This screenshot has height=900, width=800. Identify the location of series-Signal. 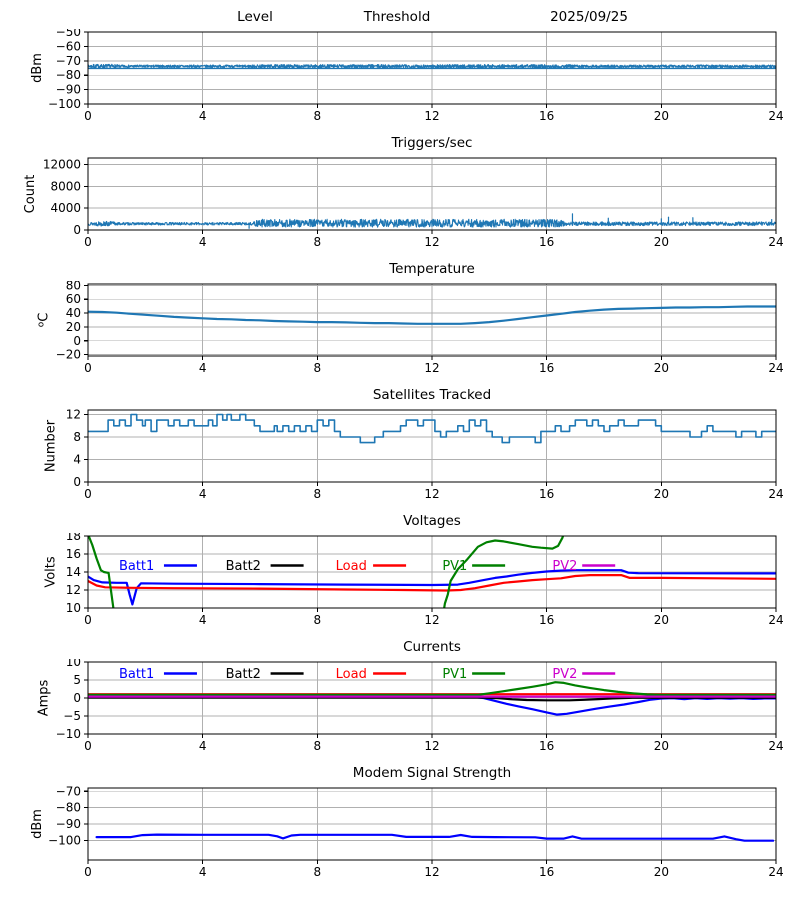
(435, 837).